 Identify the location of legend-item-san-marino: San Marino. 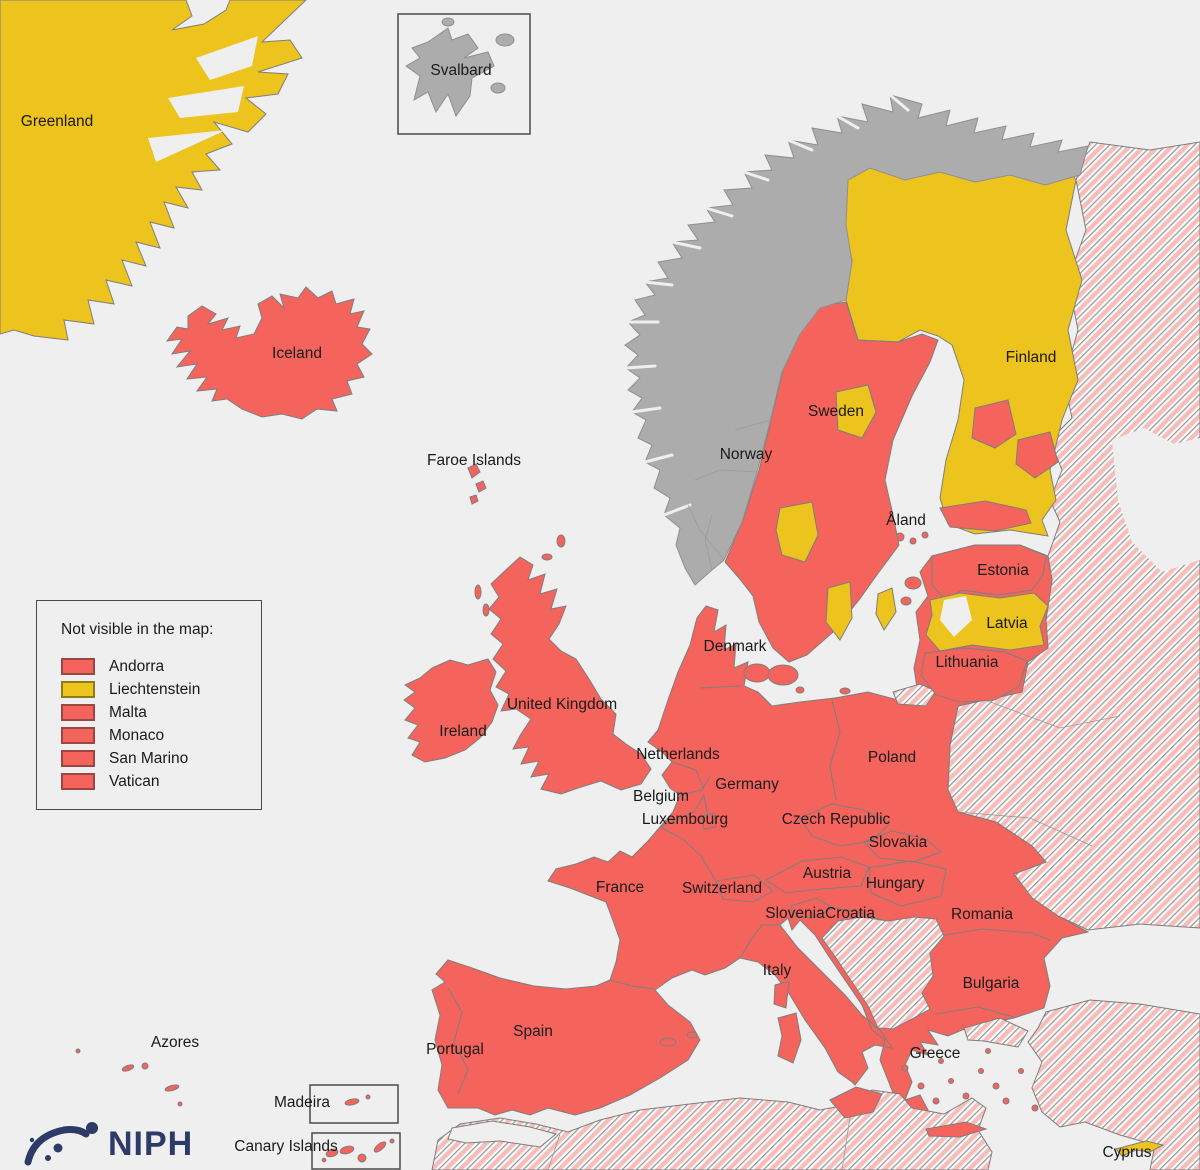
(161, 758).